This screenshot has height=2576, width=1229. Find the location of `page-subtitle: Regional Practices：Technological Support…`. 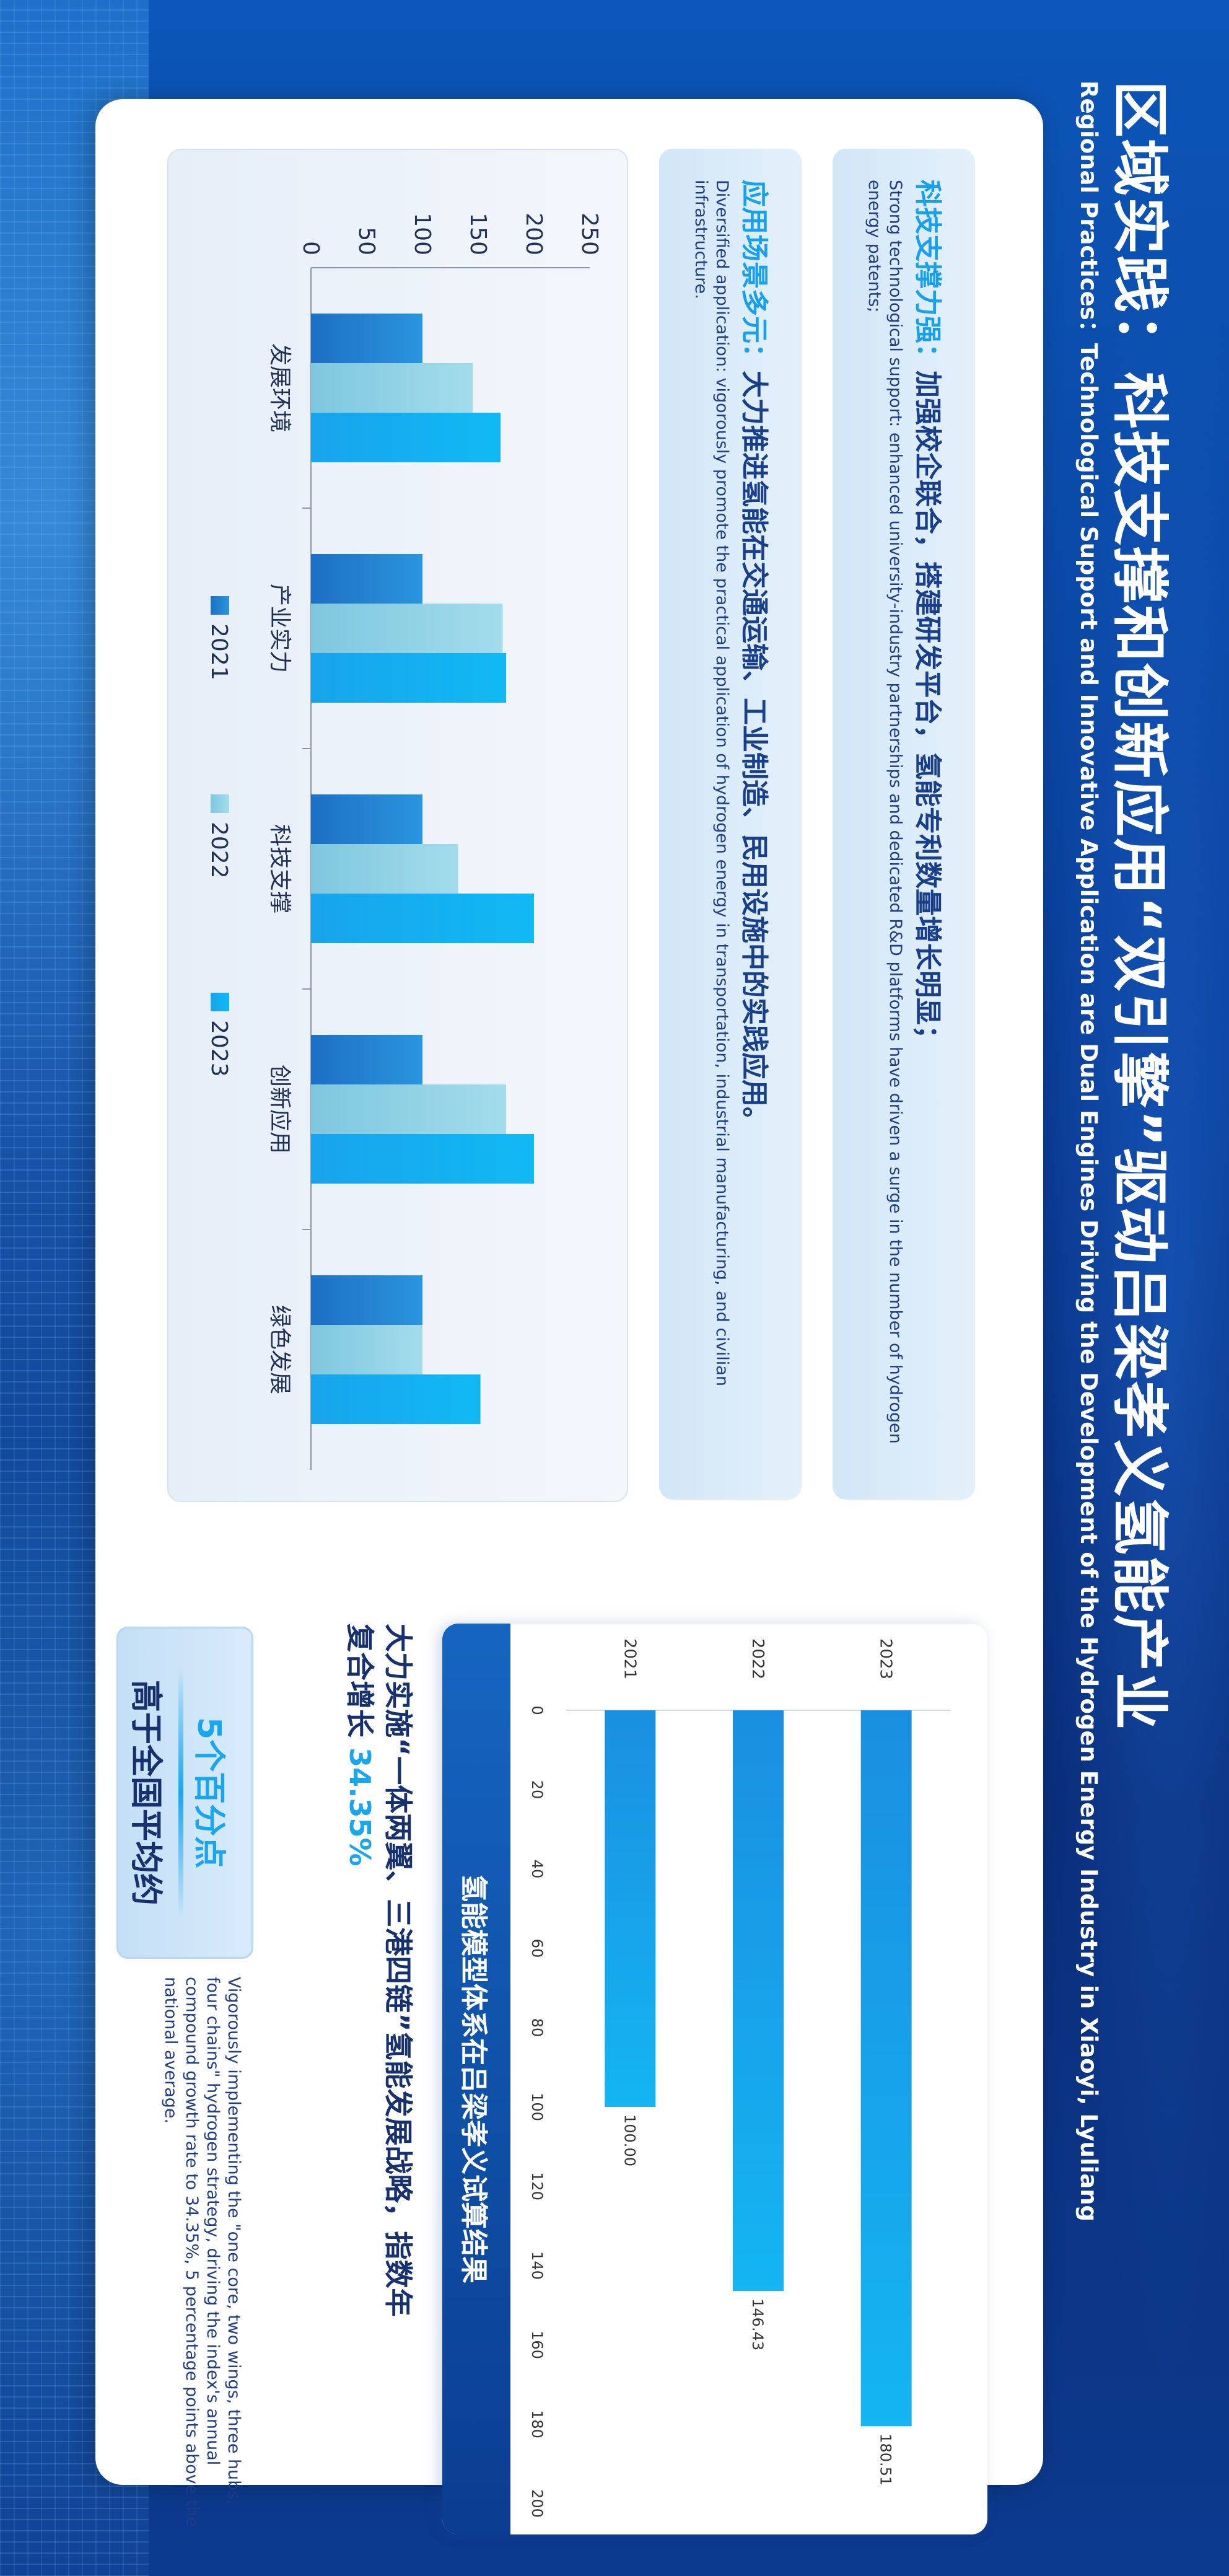

page-subtitle: Regional Practices：Technological Support… is located at coordinates (1088, 1151).